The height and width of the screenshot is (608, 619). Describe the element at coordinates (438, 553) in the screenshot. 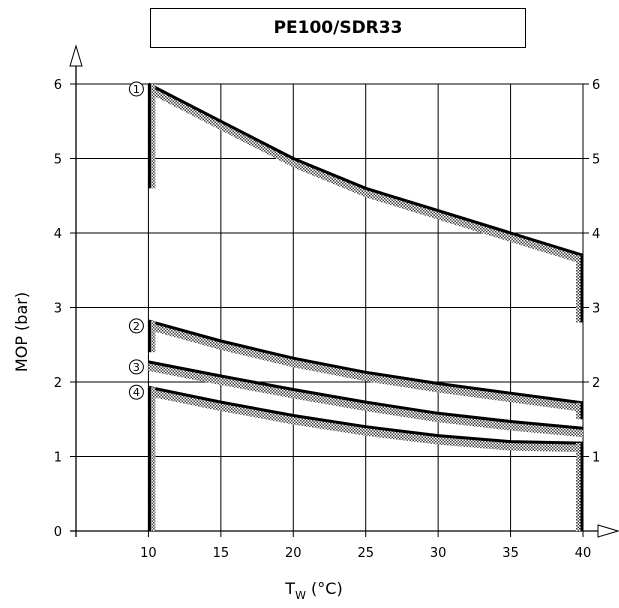

I see `x-tick-label-30: 30` at that location.